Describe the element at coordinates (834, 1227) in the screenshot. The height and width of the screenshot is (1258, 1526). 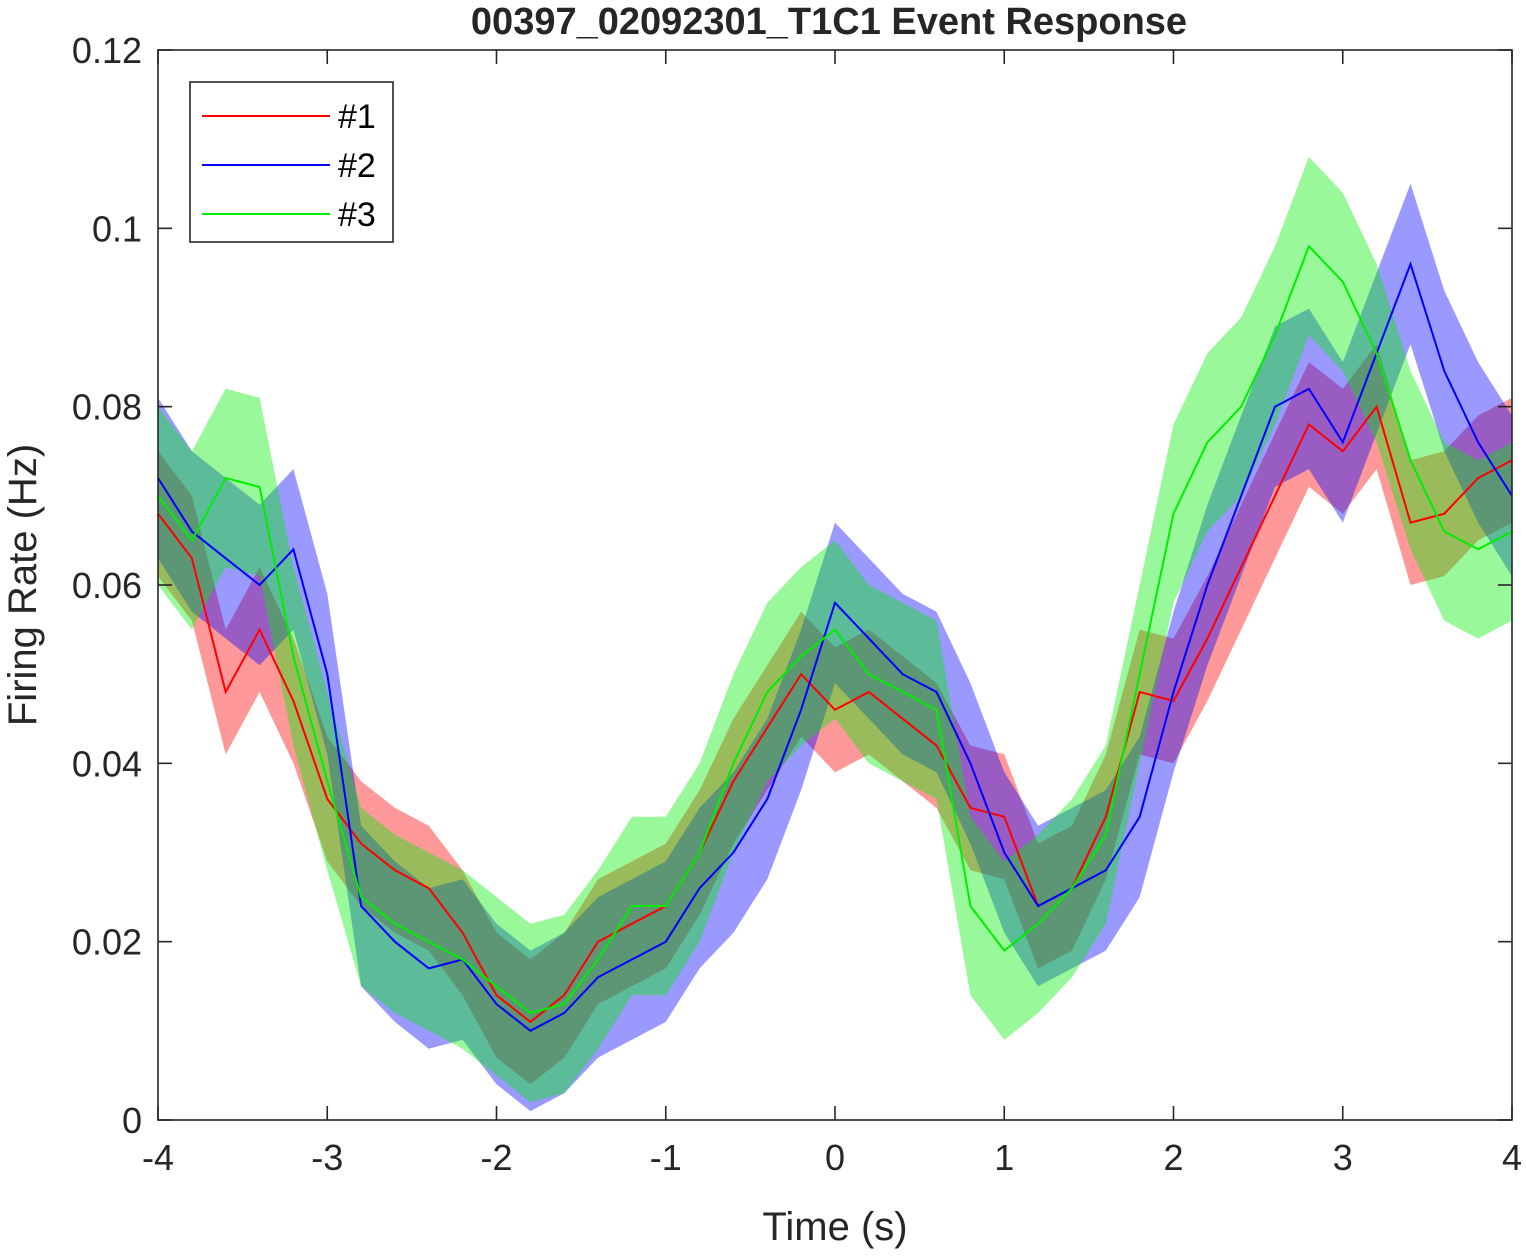
I see `x-axis-label: Time (s)` at that location.